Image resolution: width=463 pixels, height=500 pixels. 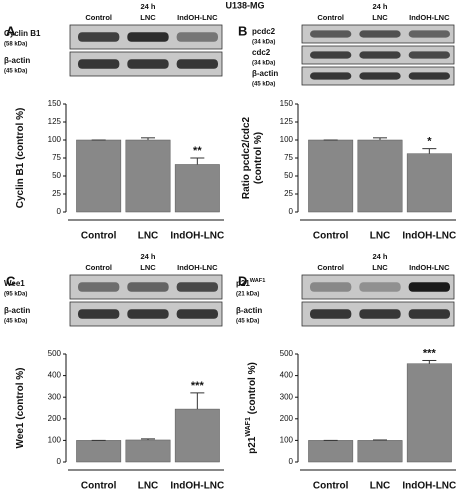 What do you see at coordinates (244, 5) in the screenshot?
I see `figure-title: U138-MG` at bounding box center [244, 5].